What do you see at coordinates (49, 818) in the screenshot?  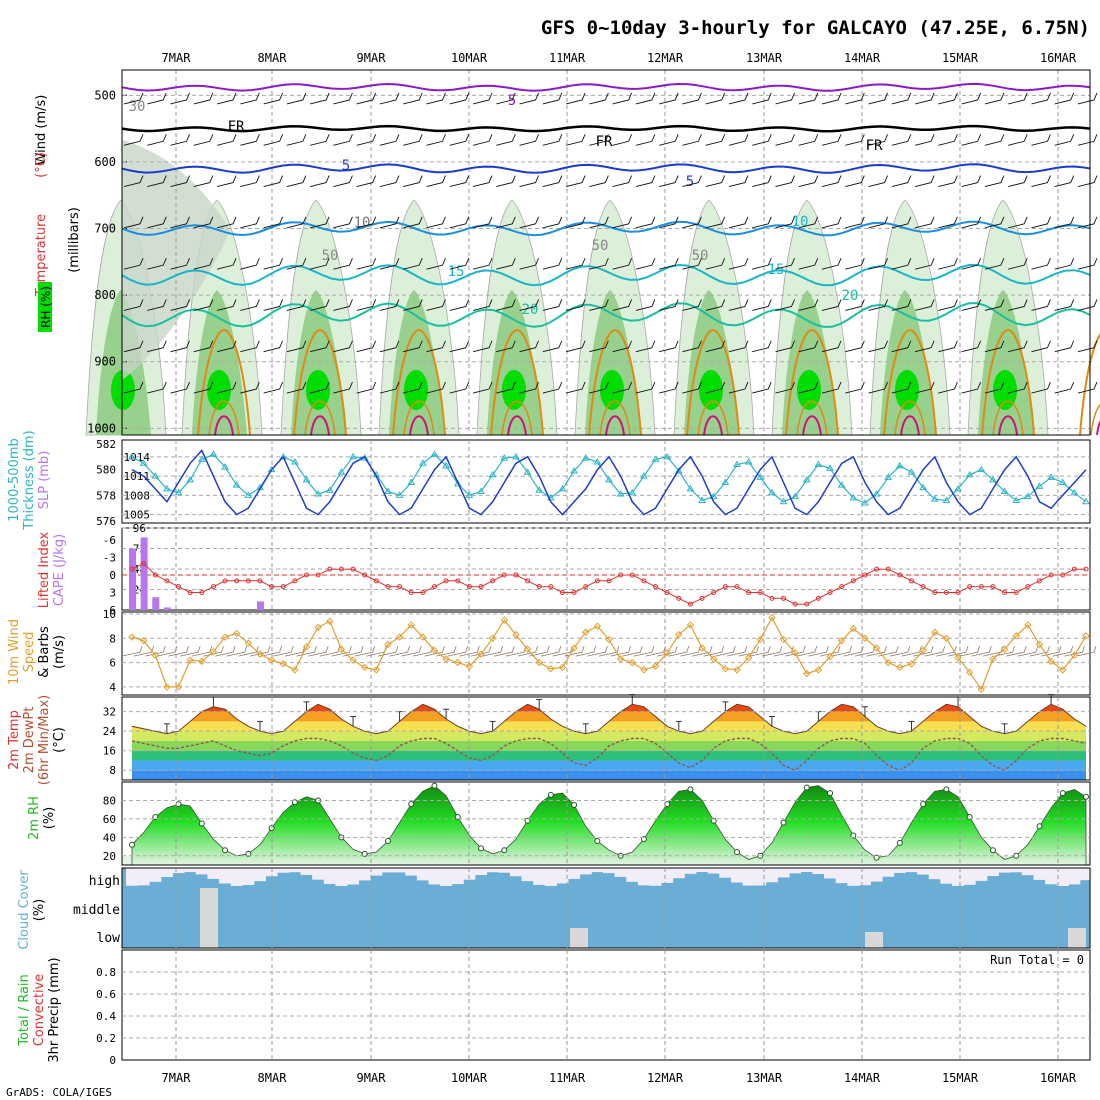 I see `axis-label-line: (%)` at bounding box center [49, 818].